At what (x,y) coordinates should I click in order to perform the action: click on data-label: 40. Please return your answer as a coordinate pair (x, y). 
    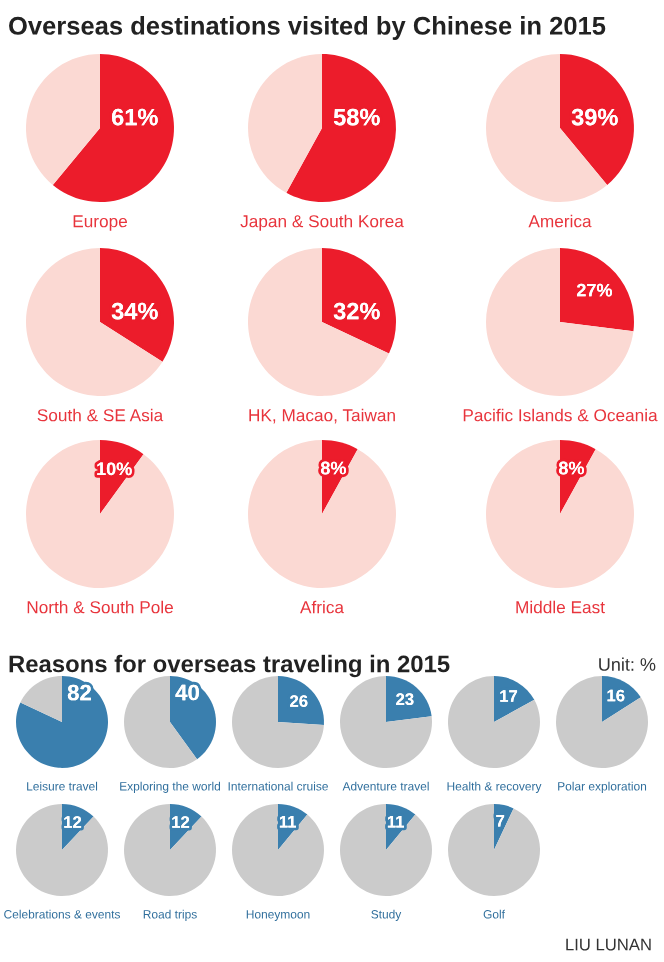
    Looking at the image, I should click on (187, 692).